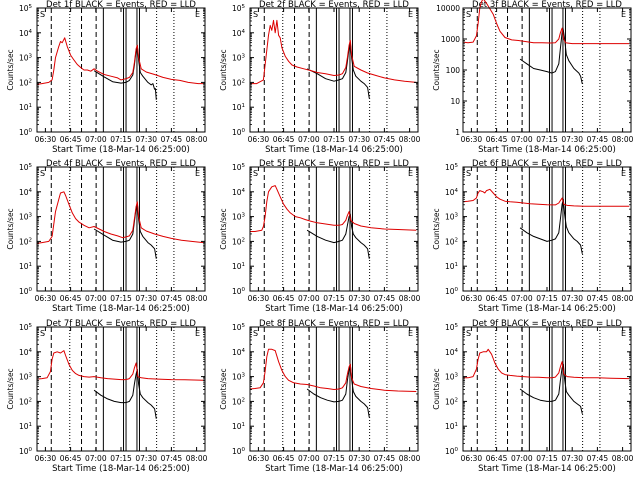  Describe the element at coordinates (547, 164) in the screenshot. I see `panel-title: Det 6f BLACK = Events, RED = LLD` at that location.